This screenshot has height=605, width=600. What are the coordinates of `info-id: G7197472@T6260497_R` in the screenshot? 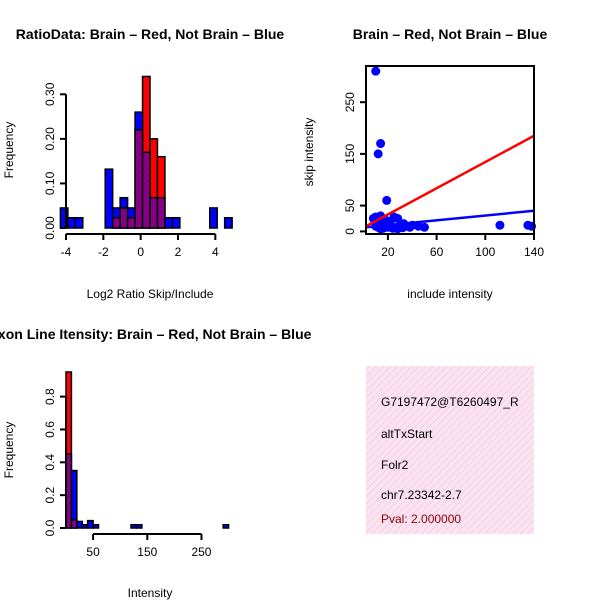 It's located at (450, 402).